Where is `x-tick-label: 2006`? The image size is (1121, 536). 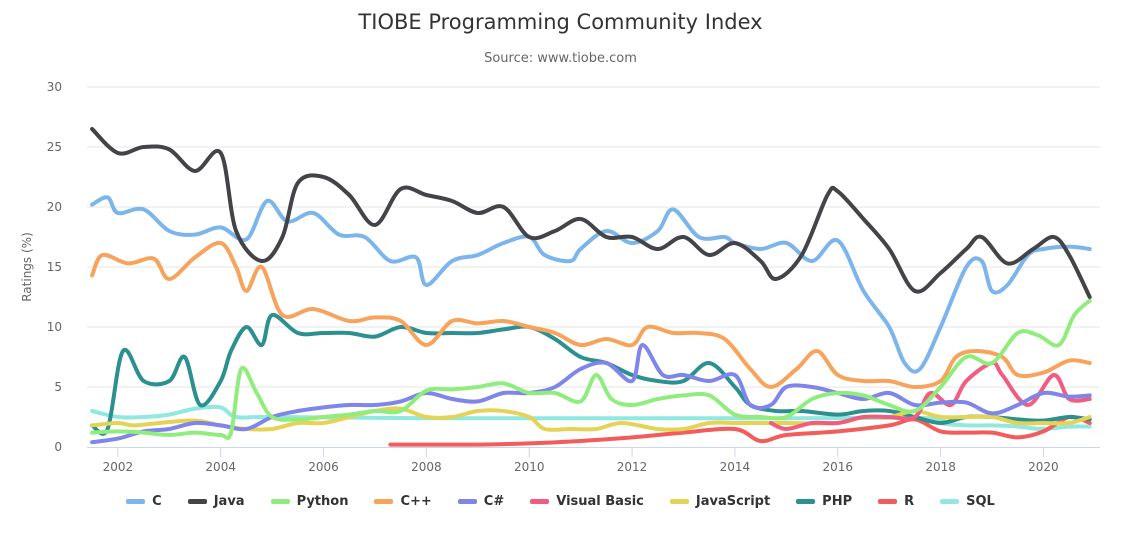 x-tick-label: 2006 is located at coordinates (323, 467).